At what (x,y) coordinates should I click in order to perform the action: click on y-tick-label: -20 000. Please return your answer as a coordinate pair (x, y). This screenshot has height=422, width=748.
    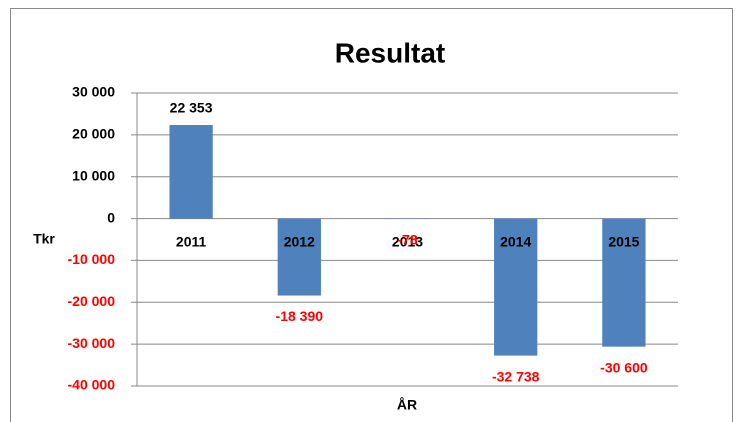
    Looking at the image, I should click on (92, 301).